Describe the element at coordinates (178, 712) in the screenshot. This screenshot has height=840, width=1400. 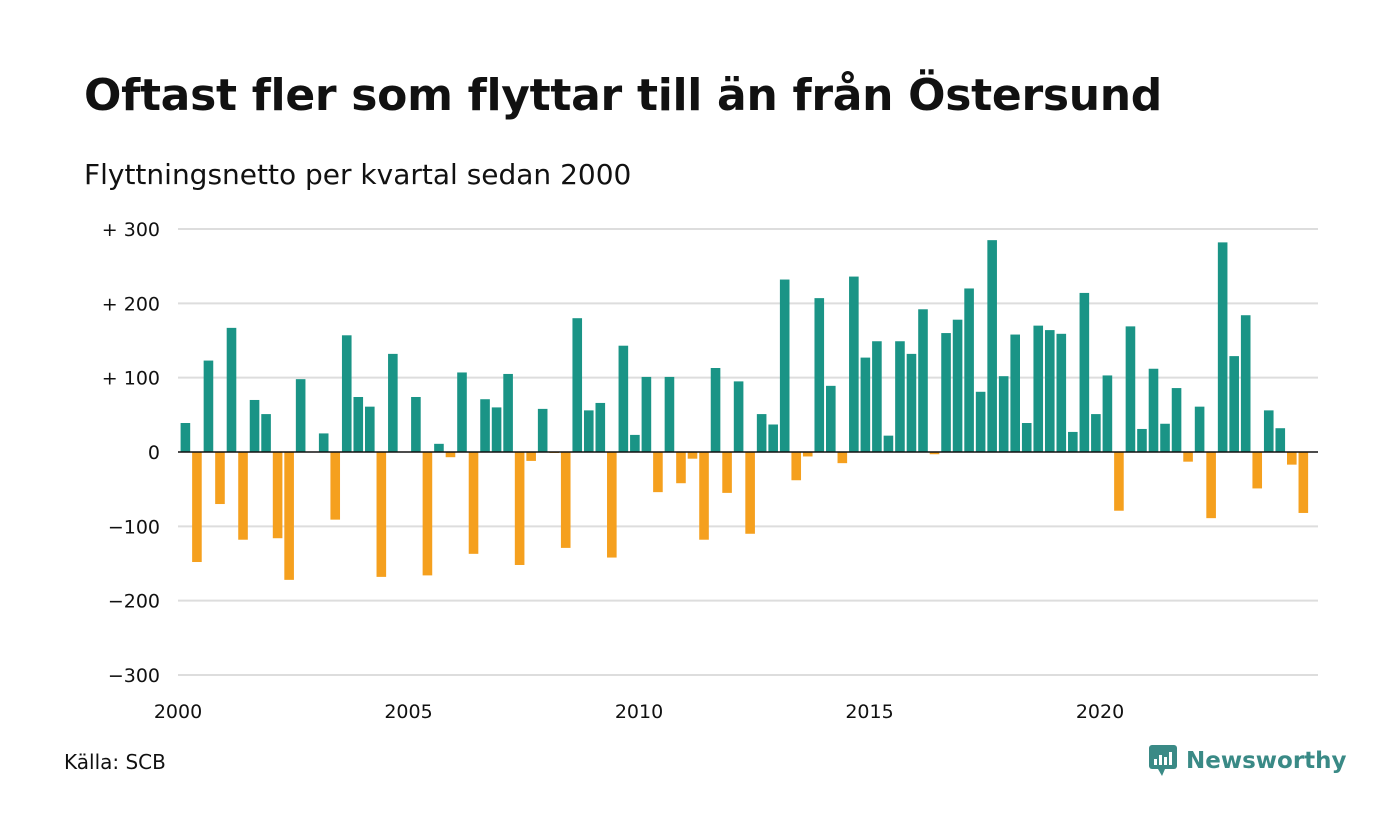
I see `x-tick-label: 2000` at that location.